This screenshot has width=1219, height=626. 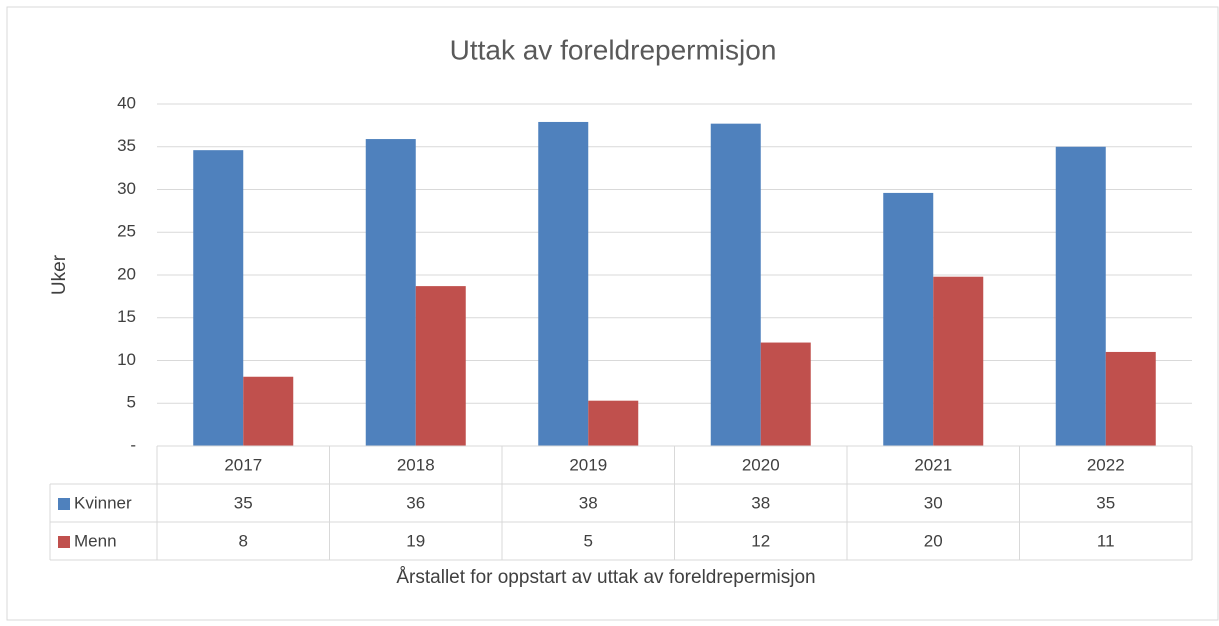 What do you see at coordinates (415, 540) in the screenshot?
I see `table-value: 19` at bounding box center [415, 540].